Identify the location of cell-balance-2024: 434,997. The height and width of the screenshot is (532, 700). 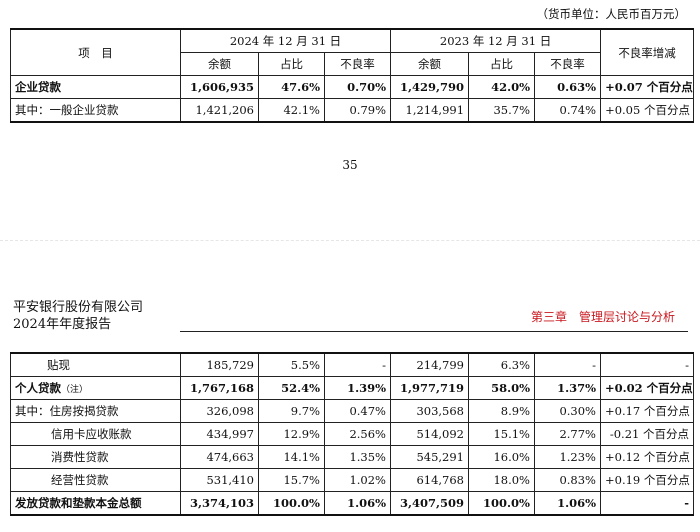
(219, 434).